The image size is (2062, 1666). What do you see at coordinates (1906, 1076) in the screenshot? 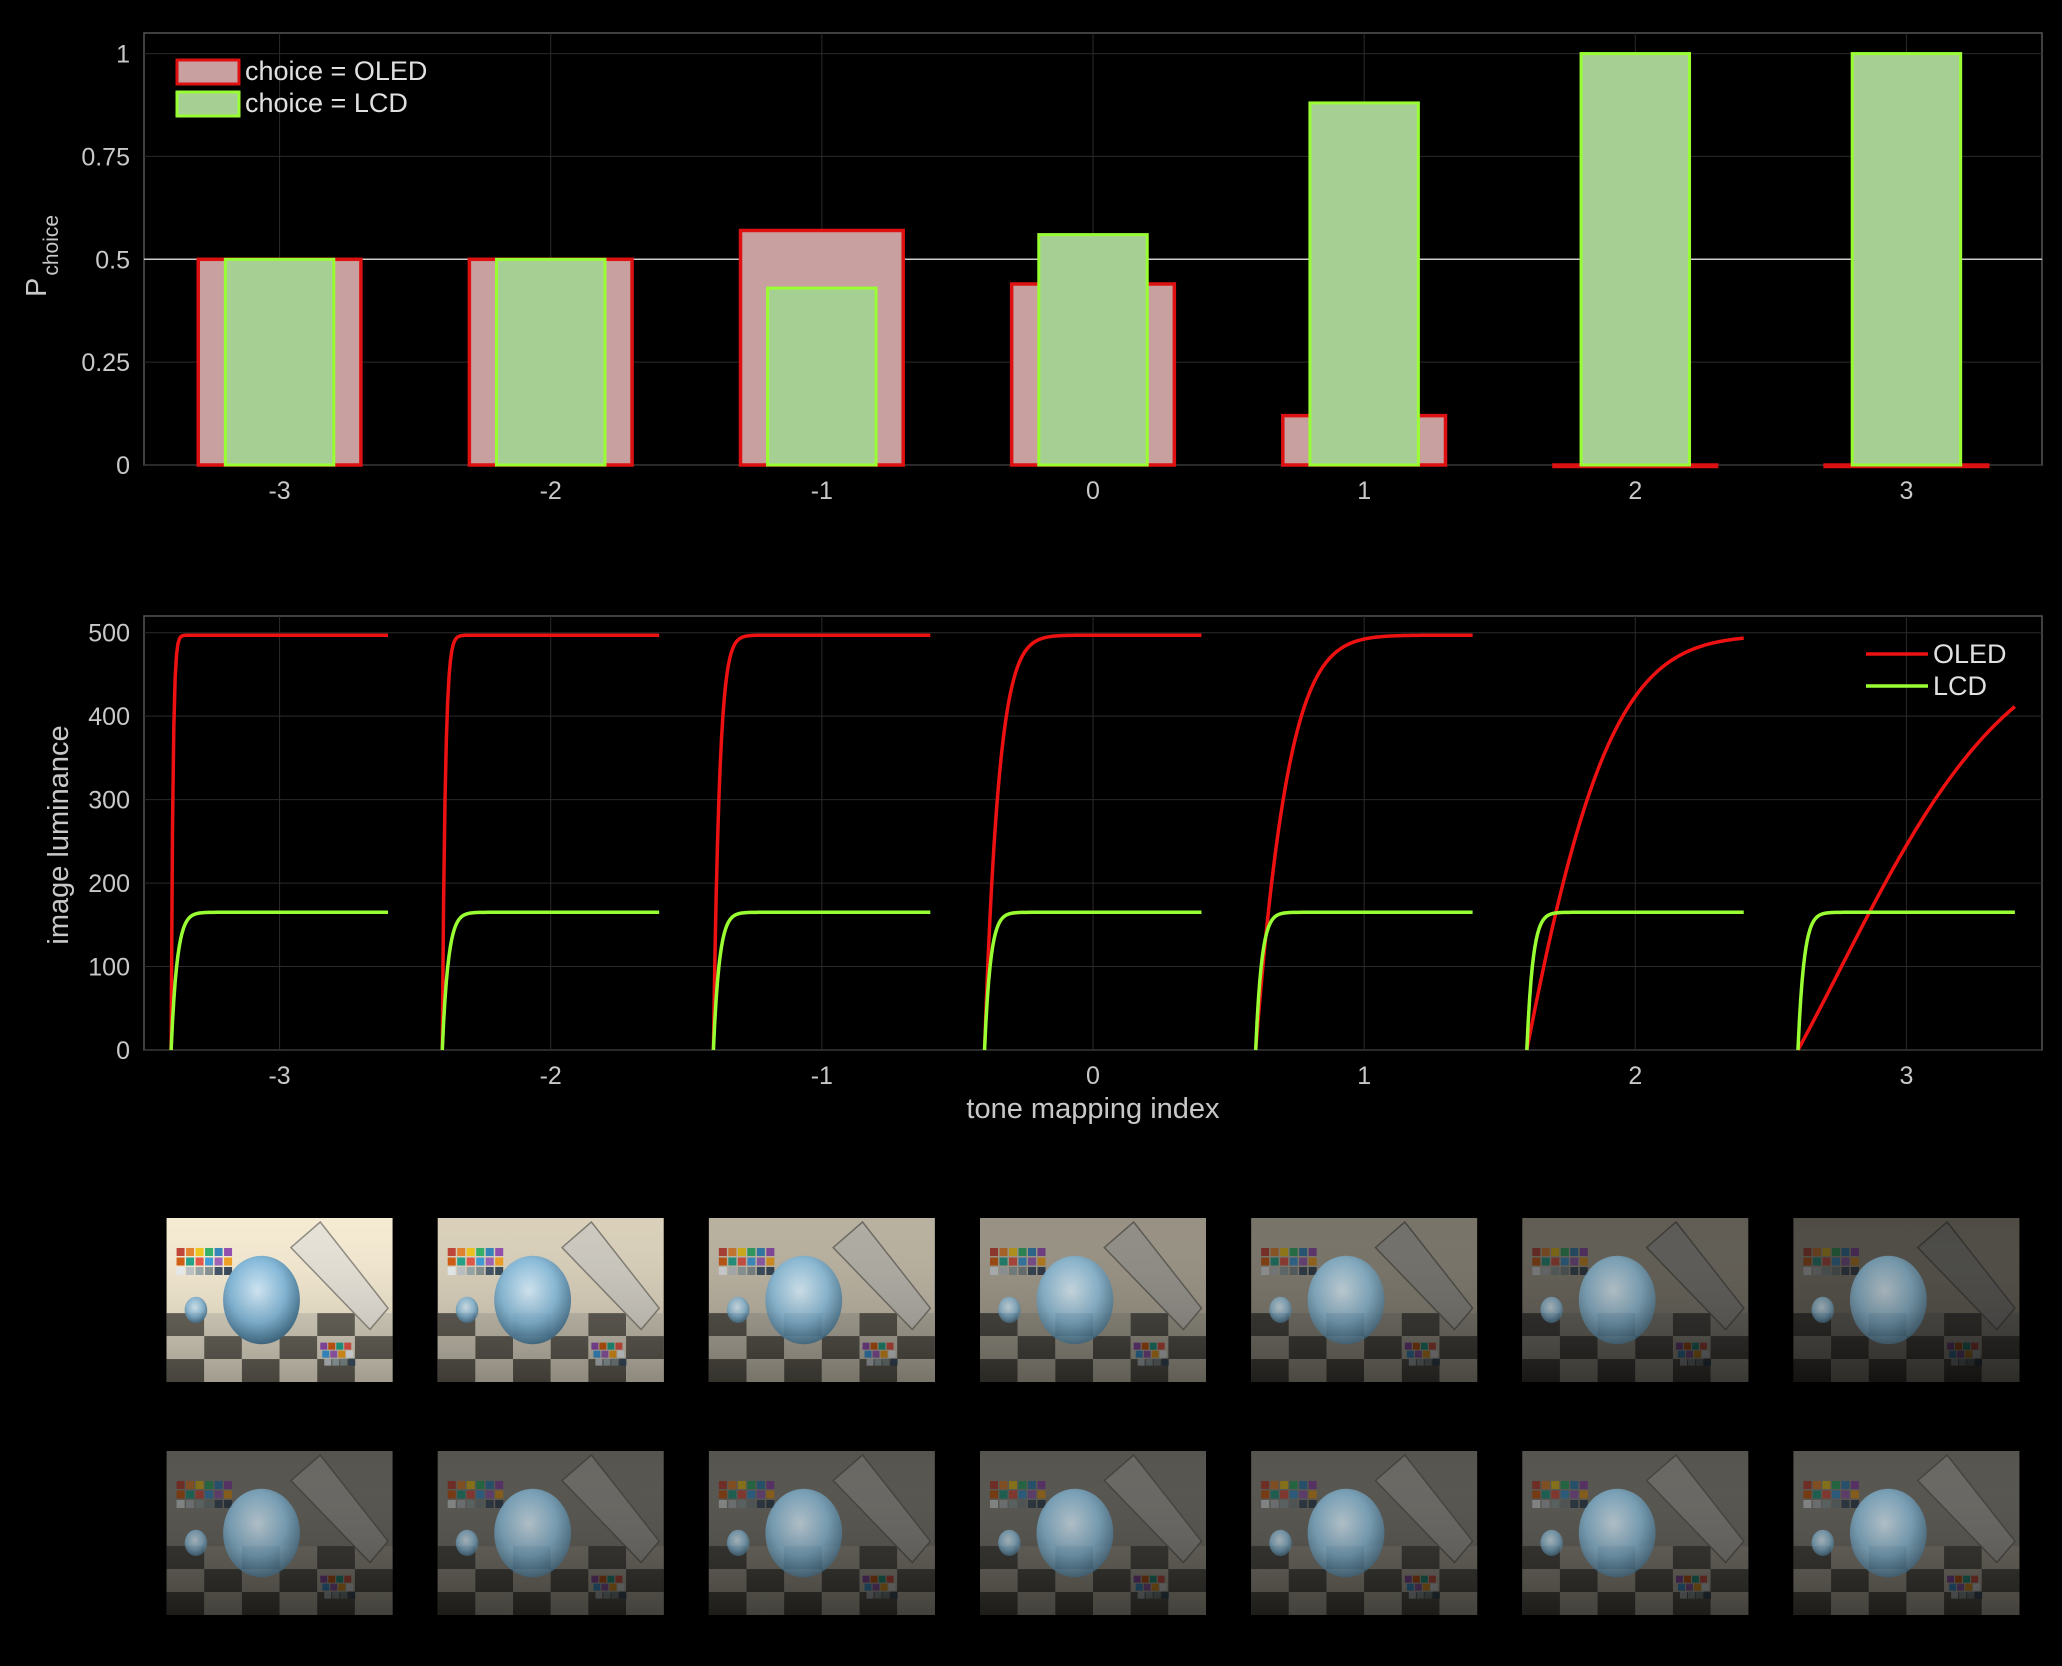
I see `chart2-x-tick-label: 3` at bounding box center [1906, 1076].